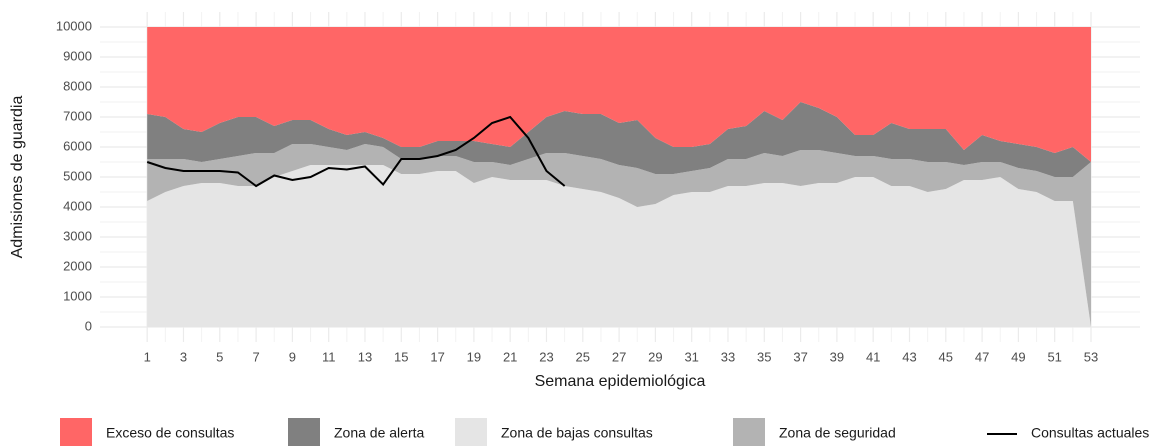  Describe the element at coordinates (1018, 356) in the screenshot. I see `x-tick-label: 49` at that location.